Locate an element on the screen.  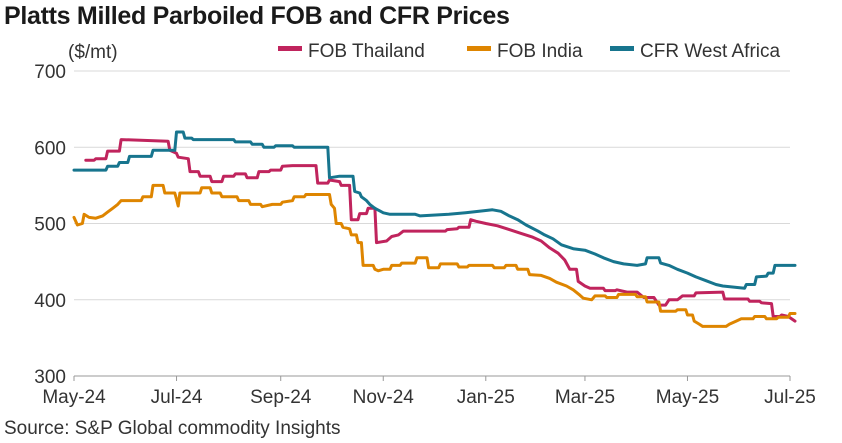
legend-label: FOB Thailand is located at coordinates (366, 51).